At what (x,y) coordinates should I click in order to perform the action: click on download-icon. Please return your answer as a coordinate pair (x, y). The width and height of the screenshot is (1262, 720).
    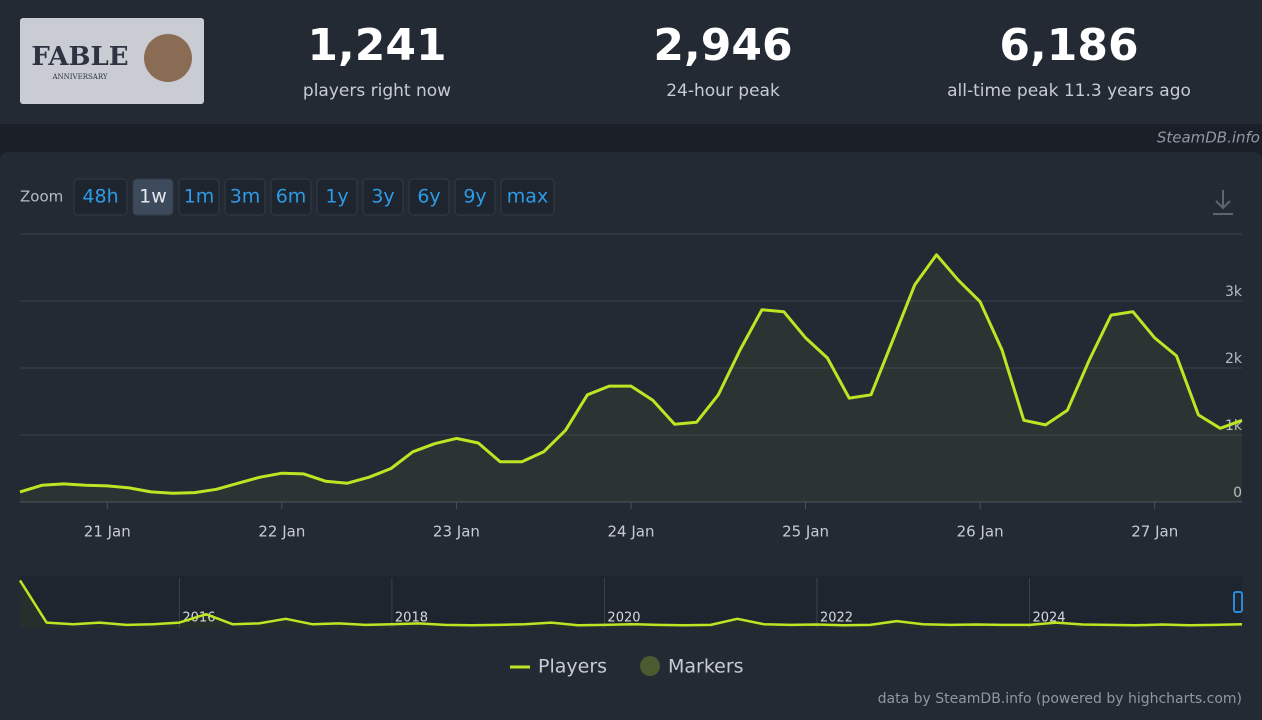
    Looking at the image, I should click on (1223, 202).